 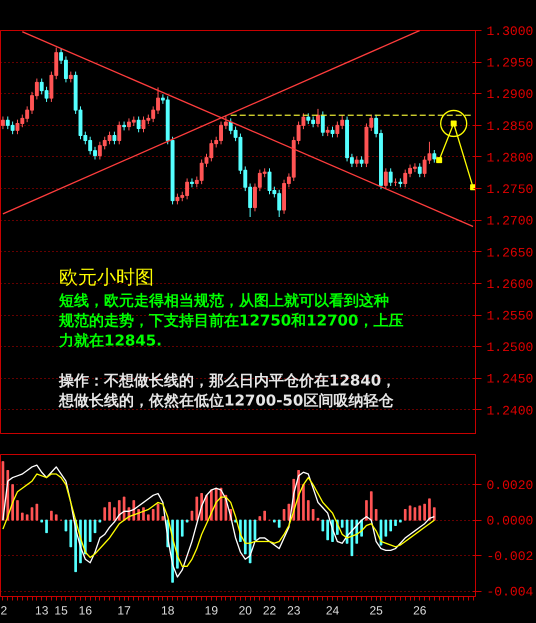 I want to click on y-tick-label: 1.2450, so click(x=510, y=379).